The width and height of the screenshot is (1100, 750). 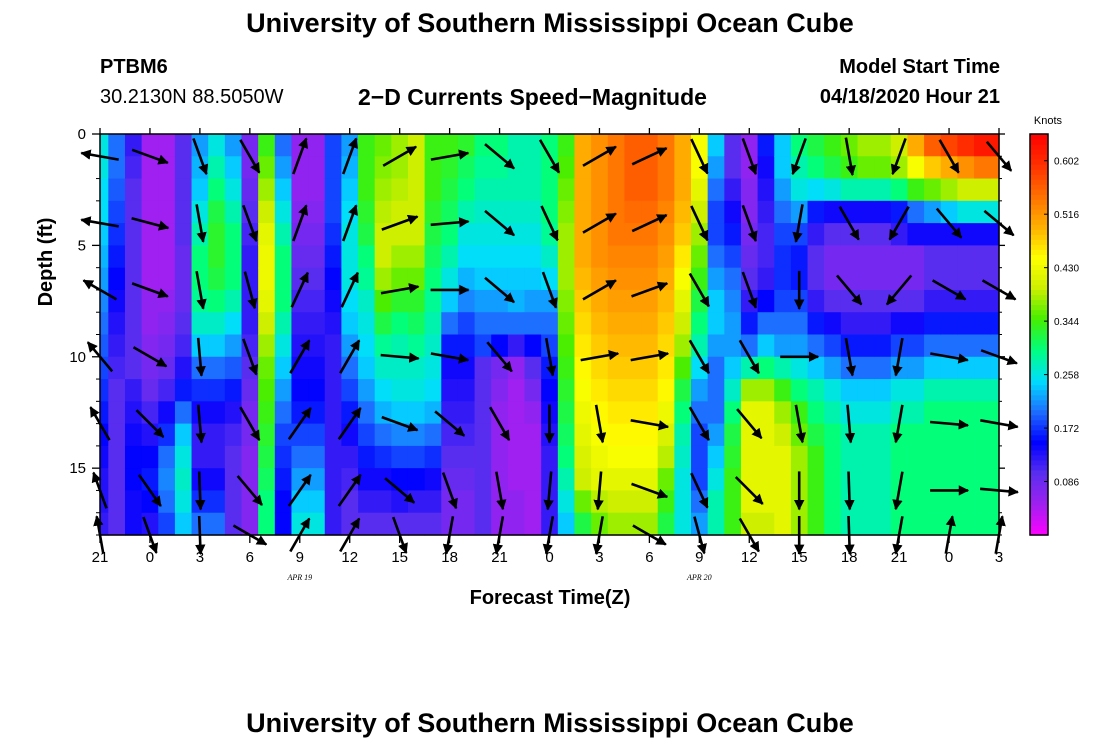 What do you see at coordinates (1066, 429) in the screenshot?
I see `colorbar-tick-label: 0.172` at bounding box center [1066, 429].